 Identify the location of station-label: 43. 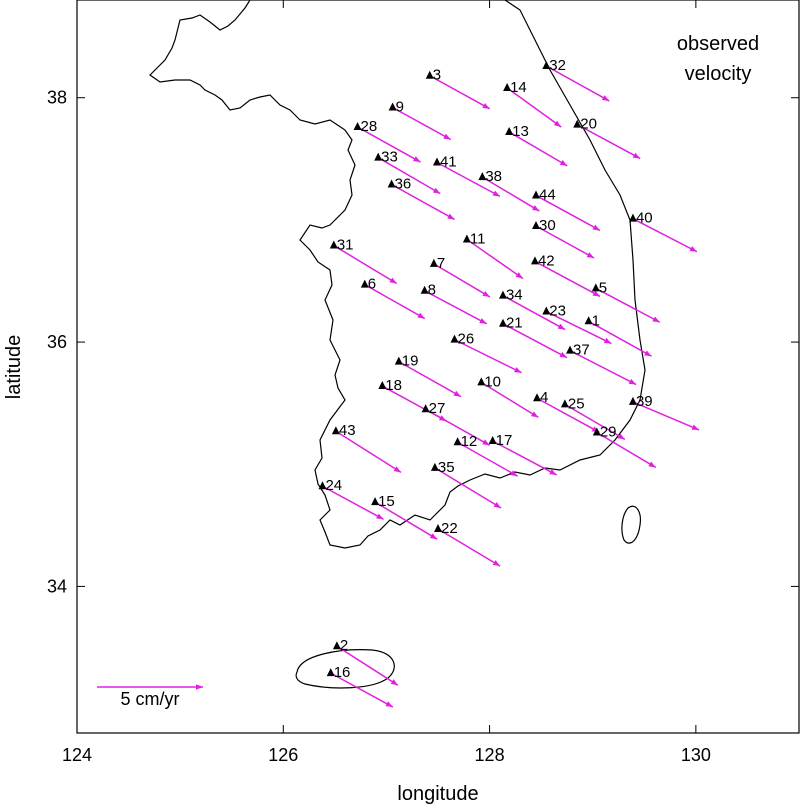
(347, 430).